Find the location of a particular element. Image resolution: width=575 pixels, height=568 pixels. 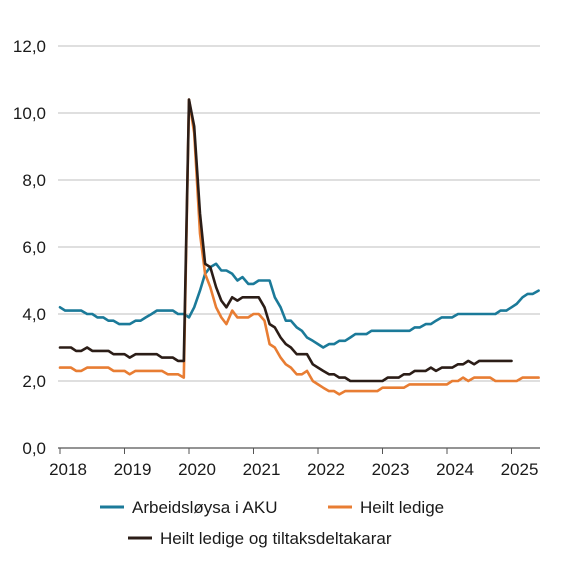

x-axis-tick-labels: 2018 2019 2020 2021 2022 2023 2024 2025 is located at coordinates (293, 469).